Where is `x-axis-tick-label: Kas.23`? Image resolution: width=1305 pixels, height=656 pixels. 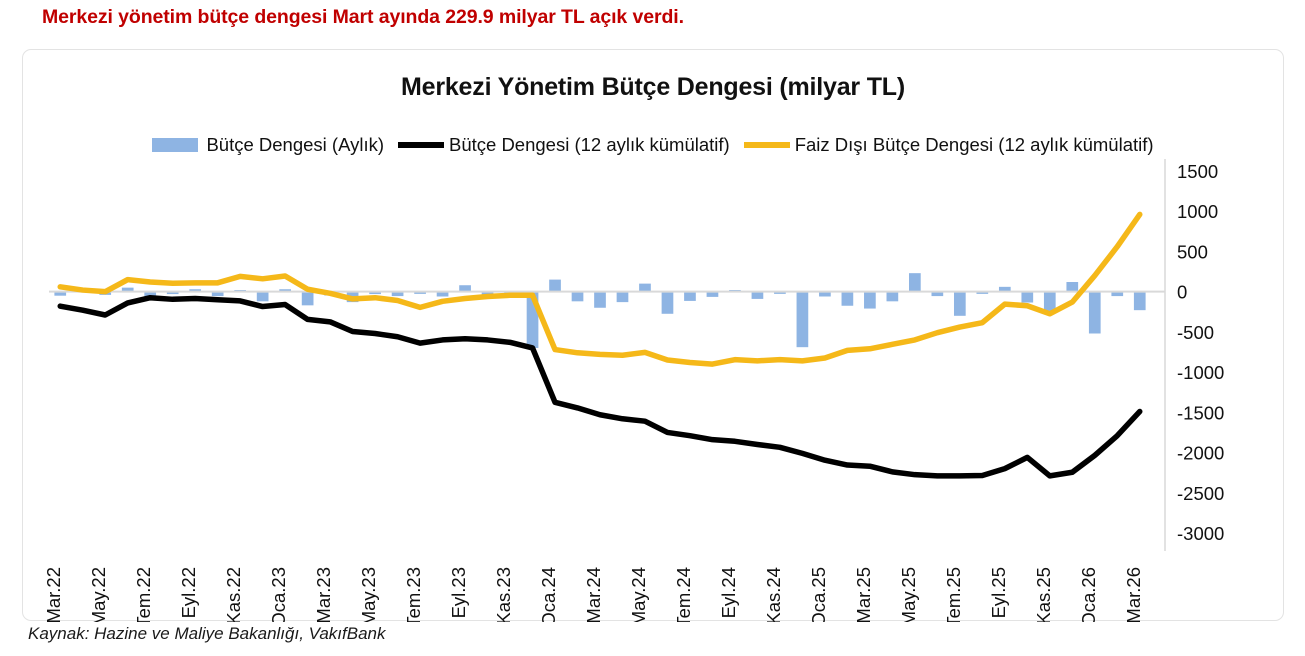
x-axis-tick-label: Kas.23 is located at coordinates (503, 594).